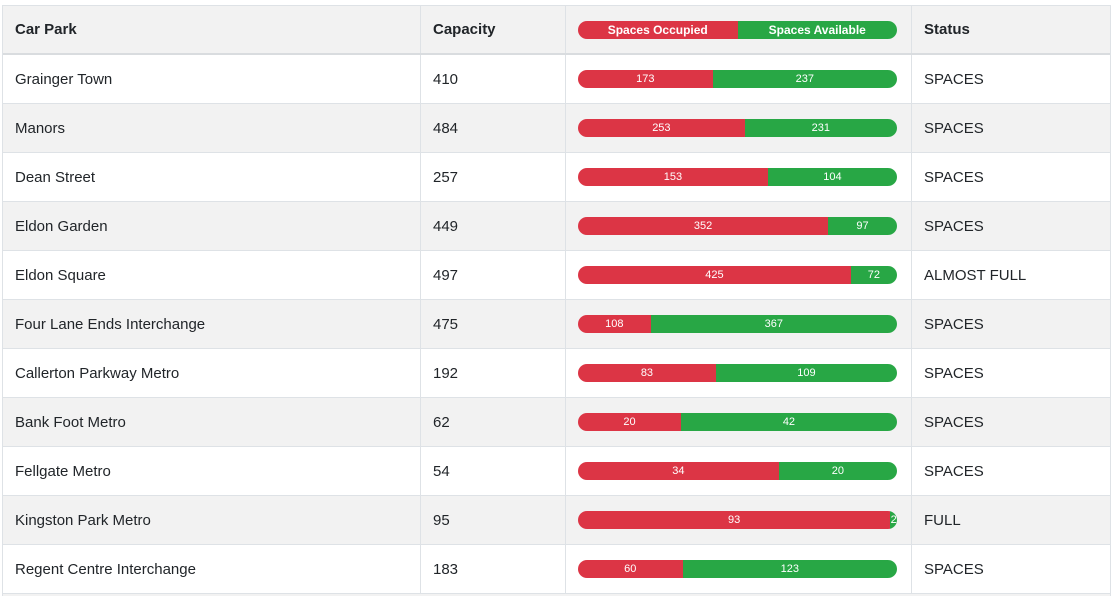  What do you see at coordinates (212, 471) in the screenshot?
I see `car-park-name: Fellgate Metro` at bounding box center [212, 471].